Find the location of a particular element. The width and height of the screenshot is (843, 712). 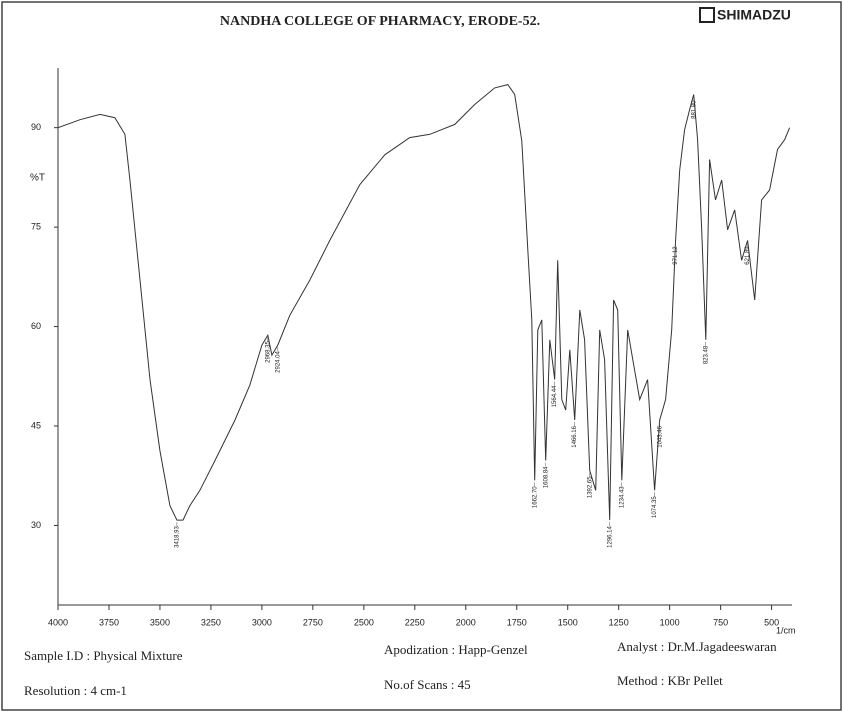

info-text: Method : KBr Pellet is located at coordinates (670, 680).